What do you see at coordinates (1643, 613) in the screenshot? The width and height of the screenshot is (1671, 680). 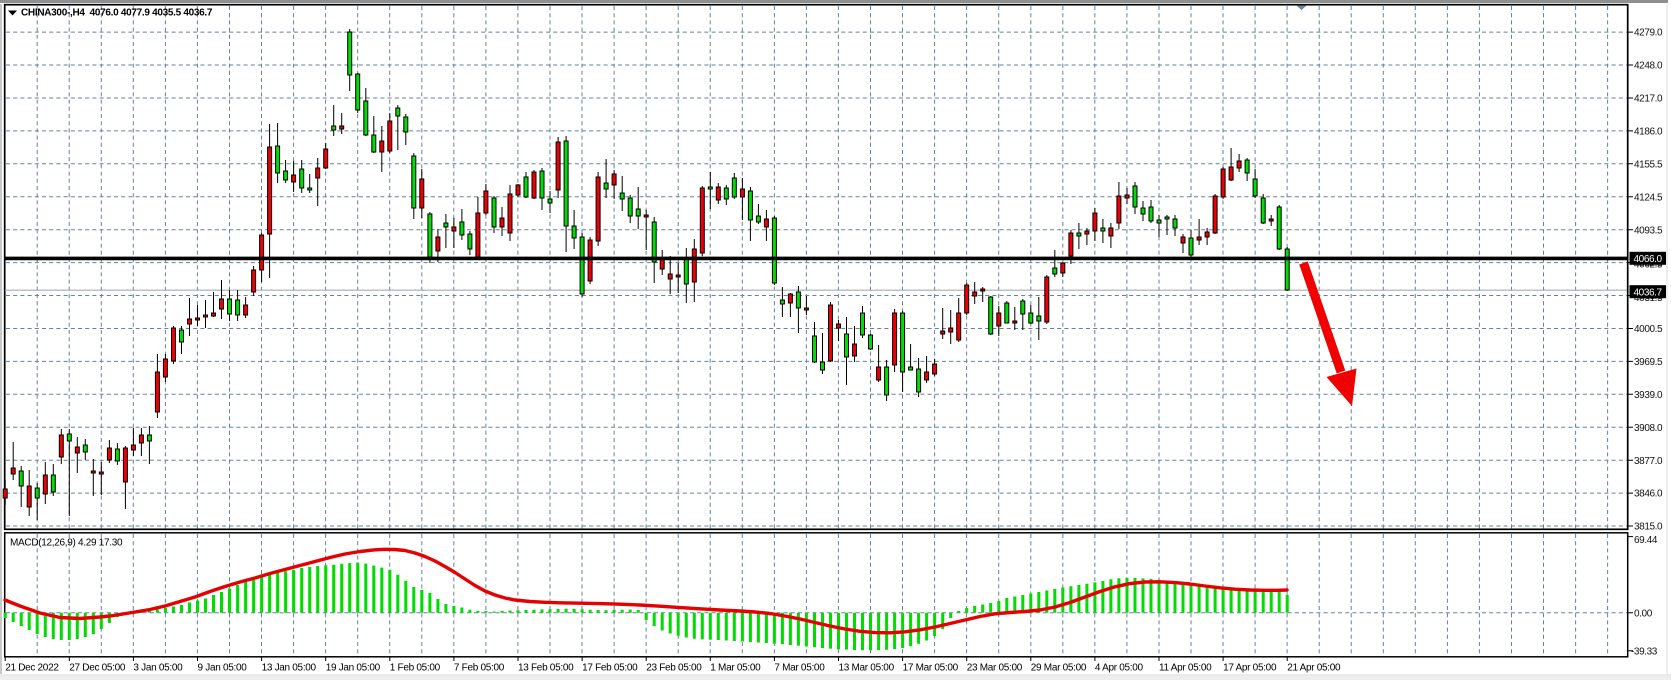 I see `svg-text: 0.00` at bounding box center [1643, 613].